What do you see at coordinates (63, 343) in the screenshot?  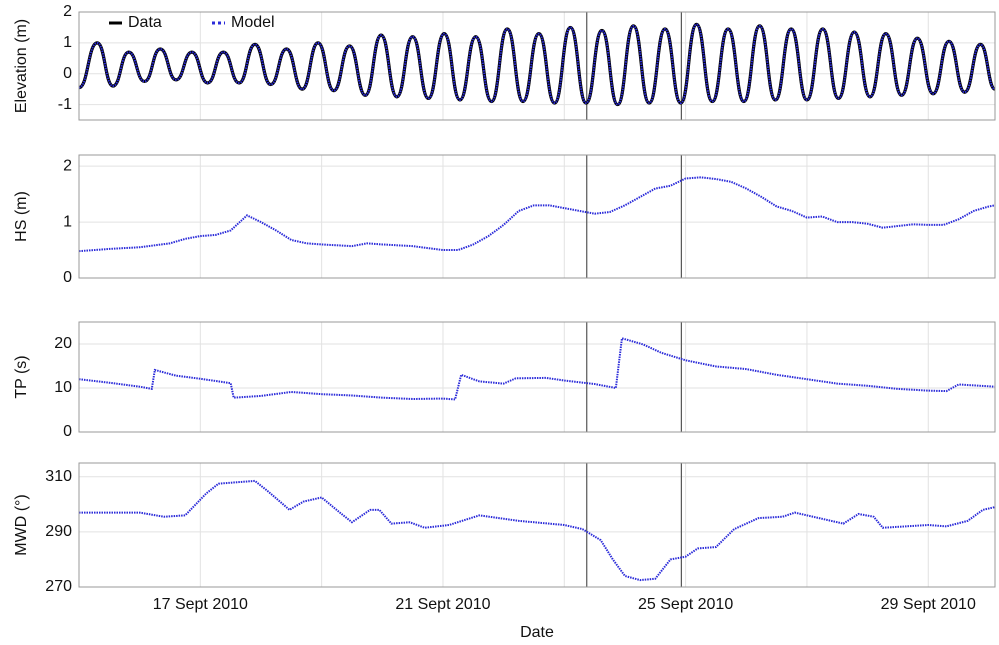 I see `y-tick-label: 20` at bounding box center [63, 343].